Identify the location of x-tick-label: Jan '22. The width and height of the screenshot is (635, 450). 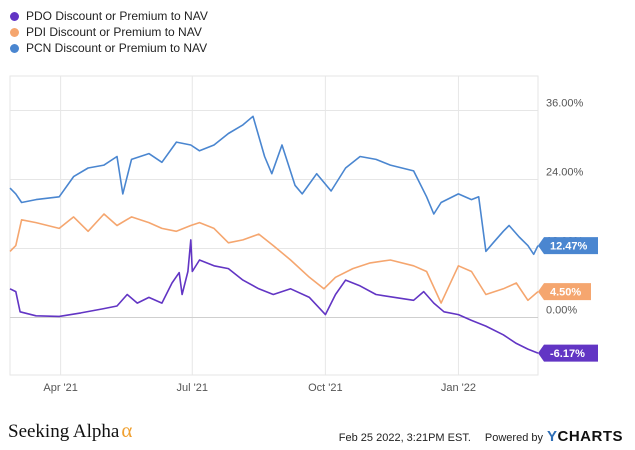
(458, 388).